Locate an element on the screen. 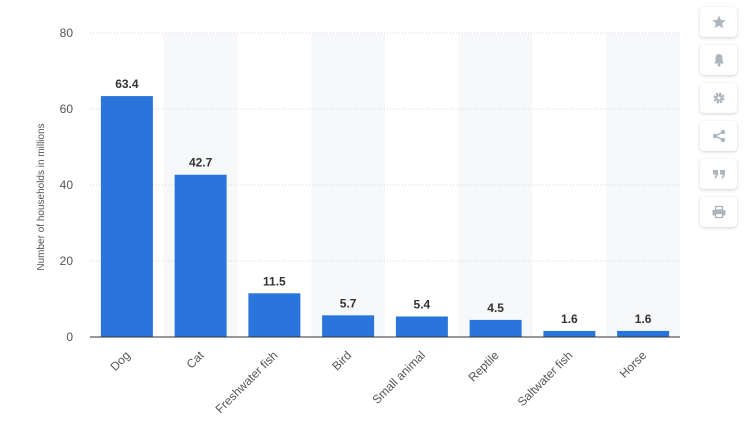  star-icon is located at coordinates (718, 22).